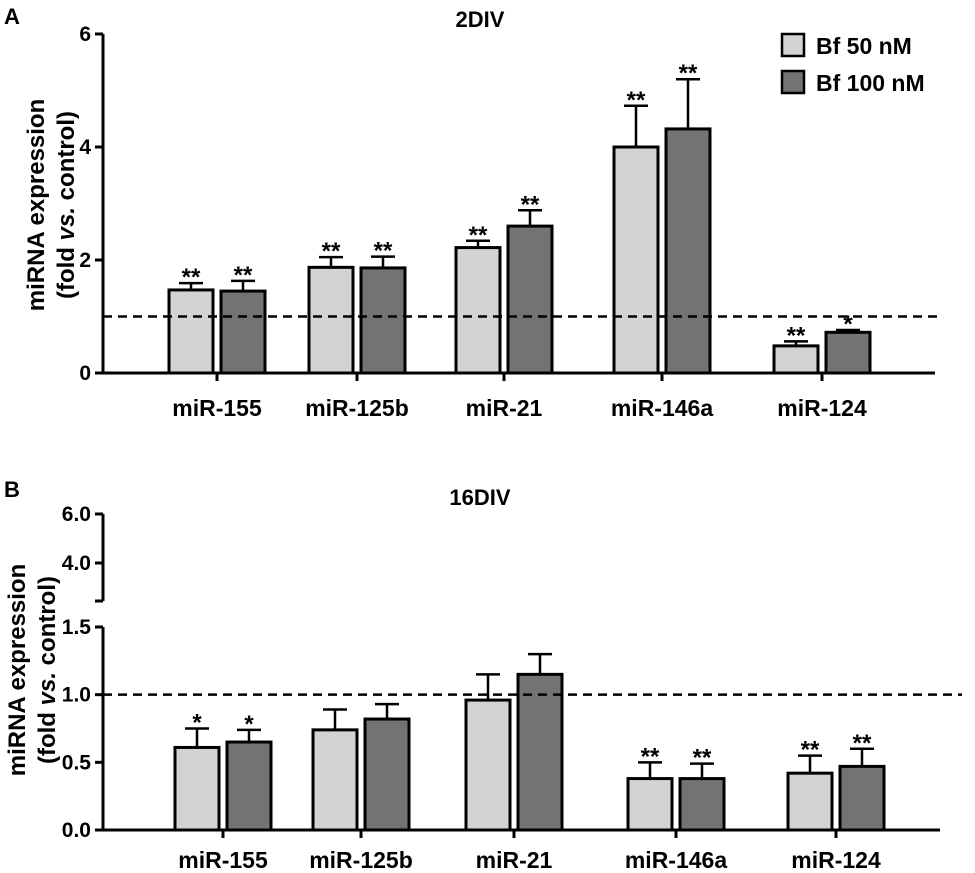 This screenshot has height=873, width=975. What do you see at coordinates (76, 830) in the screenshot?
I see `panel-b-y-tick-label: 0.0` at bounding box center [76, 830].